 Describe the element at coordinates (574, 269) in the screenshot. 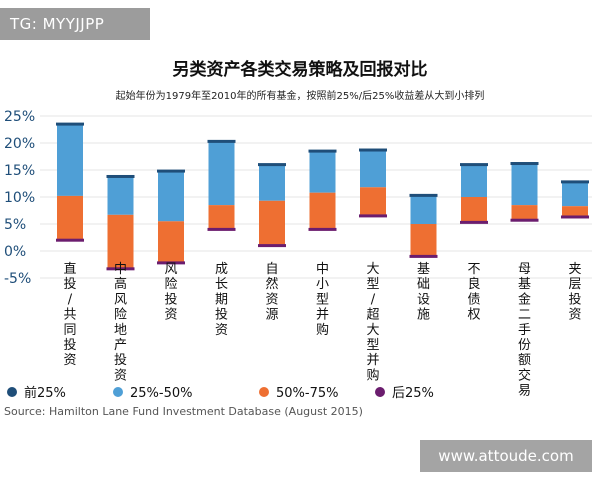

I see `x-tick-label-char: 夹` at that location.